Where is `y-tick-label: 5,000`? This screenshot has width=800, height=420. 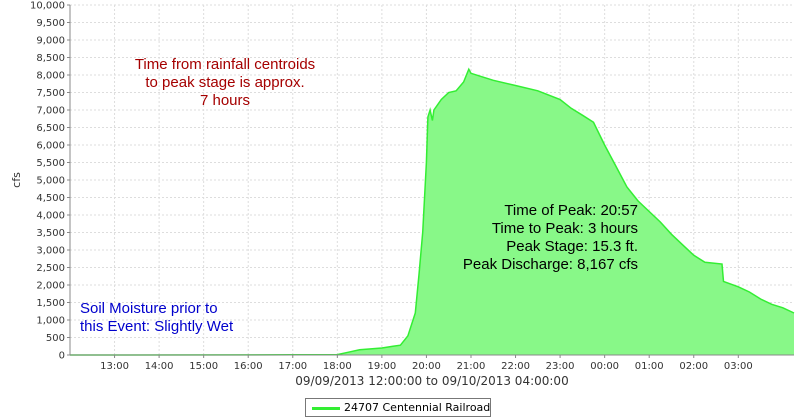
y-tick-label: 5,000 is located at coordinates (50, 181).